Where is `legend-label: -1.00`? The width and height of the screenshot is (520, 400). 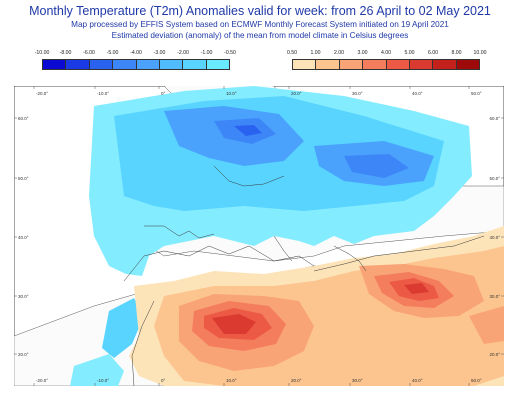
legend-label: -1.00 is located at coordinates (206, 53).